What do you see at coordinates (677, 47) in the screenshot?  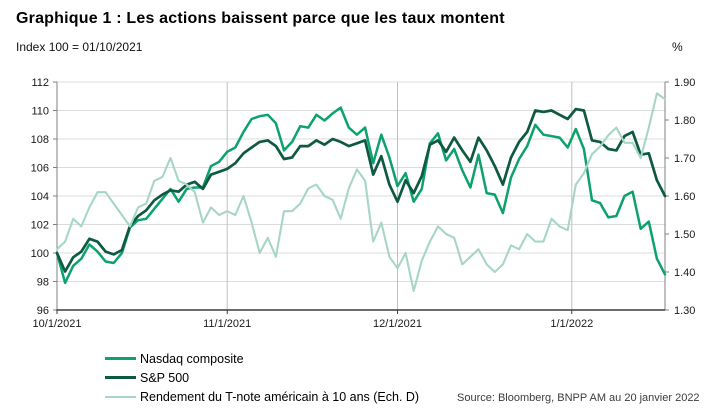 I see `right-axis-caption: %` at bounding box center [677, 47].